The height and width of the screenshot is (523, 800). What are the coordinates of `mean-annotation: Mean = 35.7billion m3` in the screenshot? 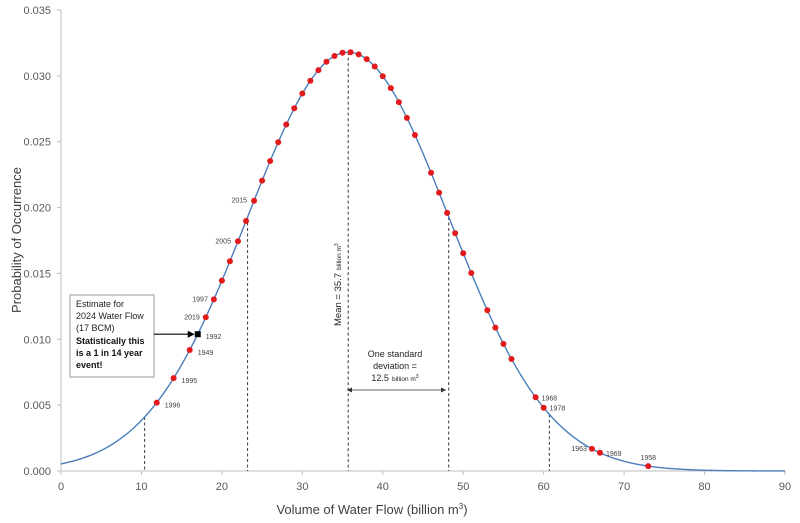 It's located at (338, 284).